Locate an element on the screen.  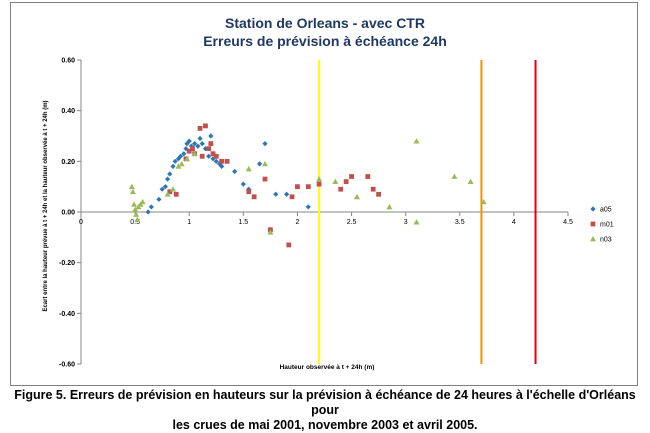
y-tick-label: -0.60 is located at coordinates (67, 365).